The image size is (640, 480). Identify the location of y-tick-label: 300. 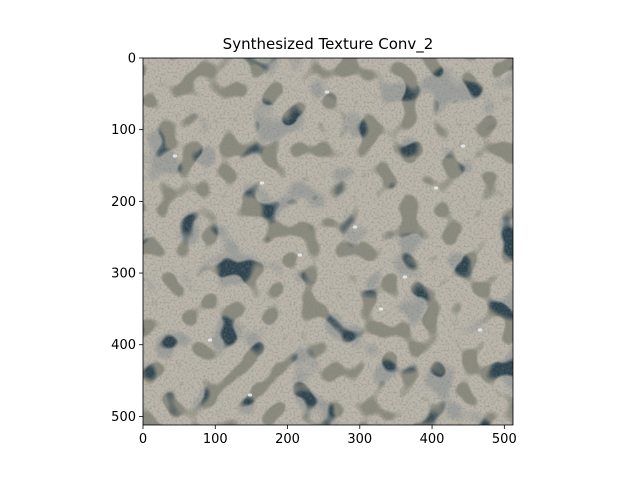
(123, 274).